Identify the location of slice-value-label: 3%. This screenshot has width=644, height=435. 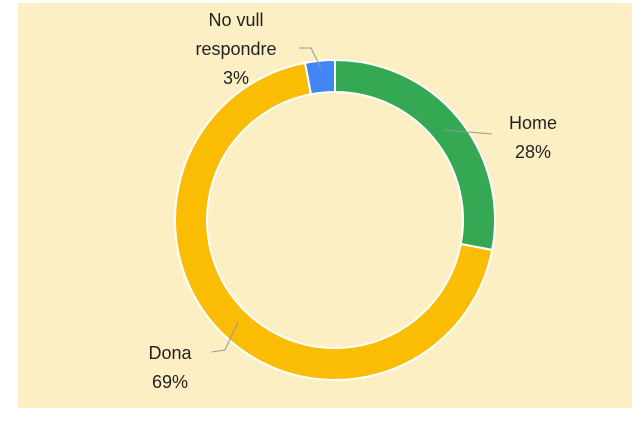
(235, 78).